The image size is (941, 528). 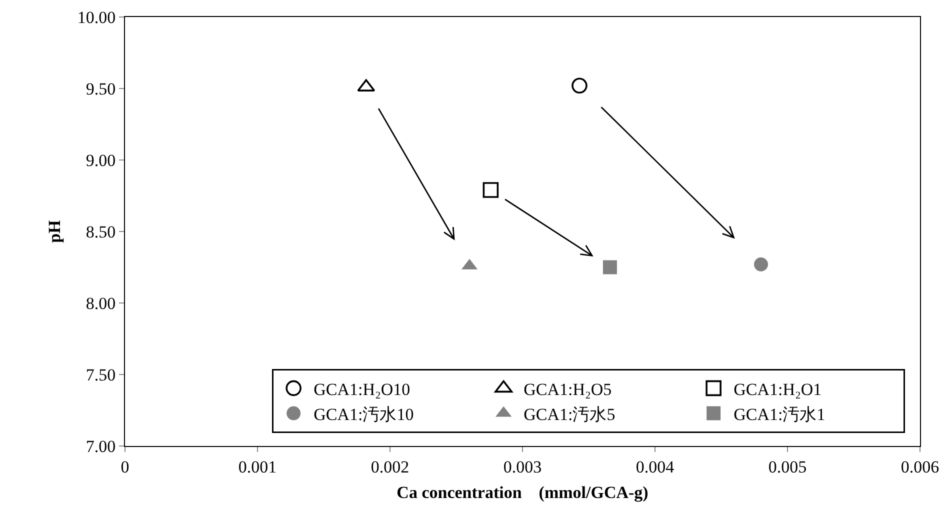 I want to click on x-axis-title: Ca concentration (mmol/GCA-g), so click(x=522, y=492).